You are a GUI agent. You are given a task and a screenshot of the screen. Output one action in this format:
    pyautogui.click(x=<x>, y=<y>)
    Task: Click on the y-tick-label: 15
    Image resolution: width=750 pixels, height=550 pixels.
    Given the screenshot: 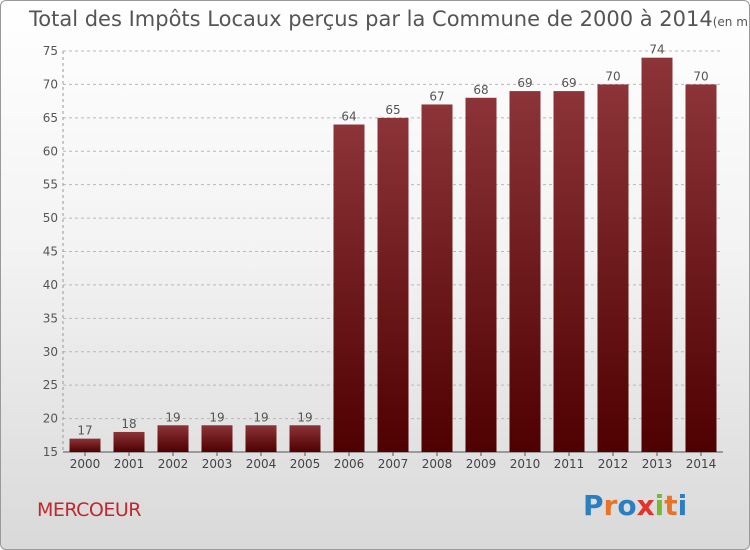 What is the action you would take?
    pyautogui.click(x=50, y=452)
    